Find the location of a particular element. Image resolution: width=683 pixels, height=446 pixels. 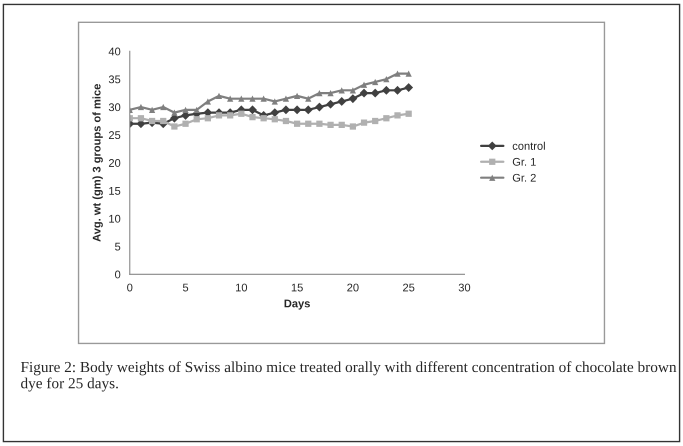

x-tick-label: 0 is located at coordinates (129, 288).